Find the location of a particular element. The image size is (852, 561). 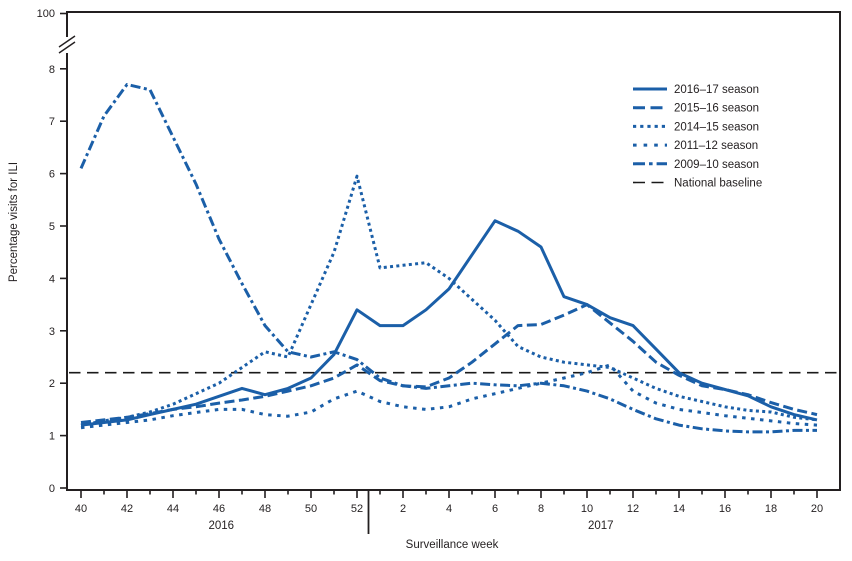

legend-label: National baseline is located at coordinates (718, 184).